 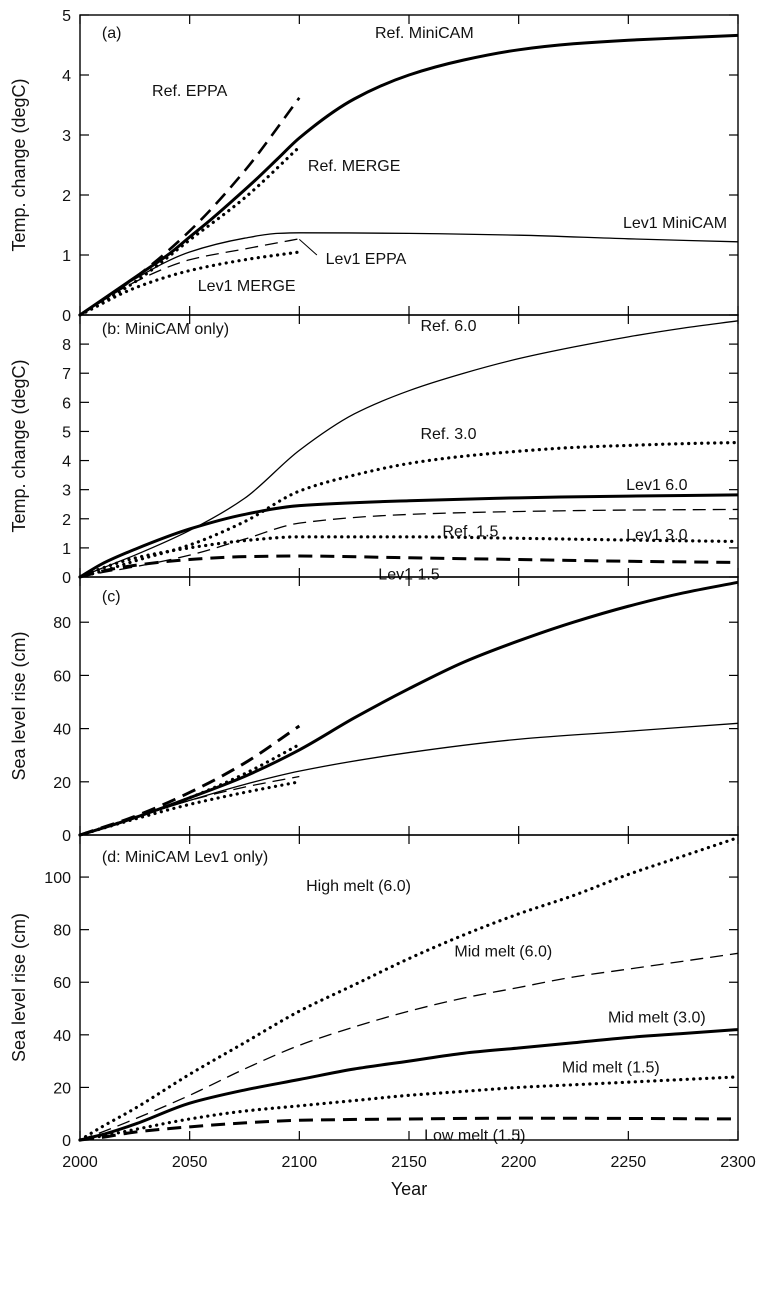 What do you see at coordinates (165, 329) in the screenshot?
I see `panel-label: (b: MiniCAM only)` at bounding box center [165, 329].